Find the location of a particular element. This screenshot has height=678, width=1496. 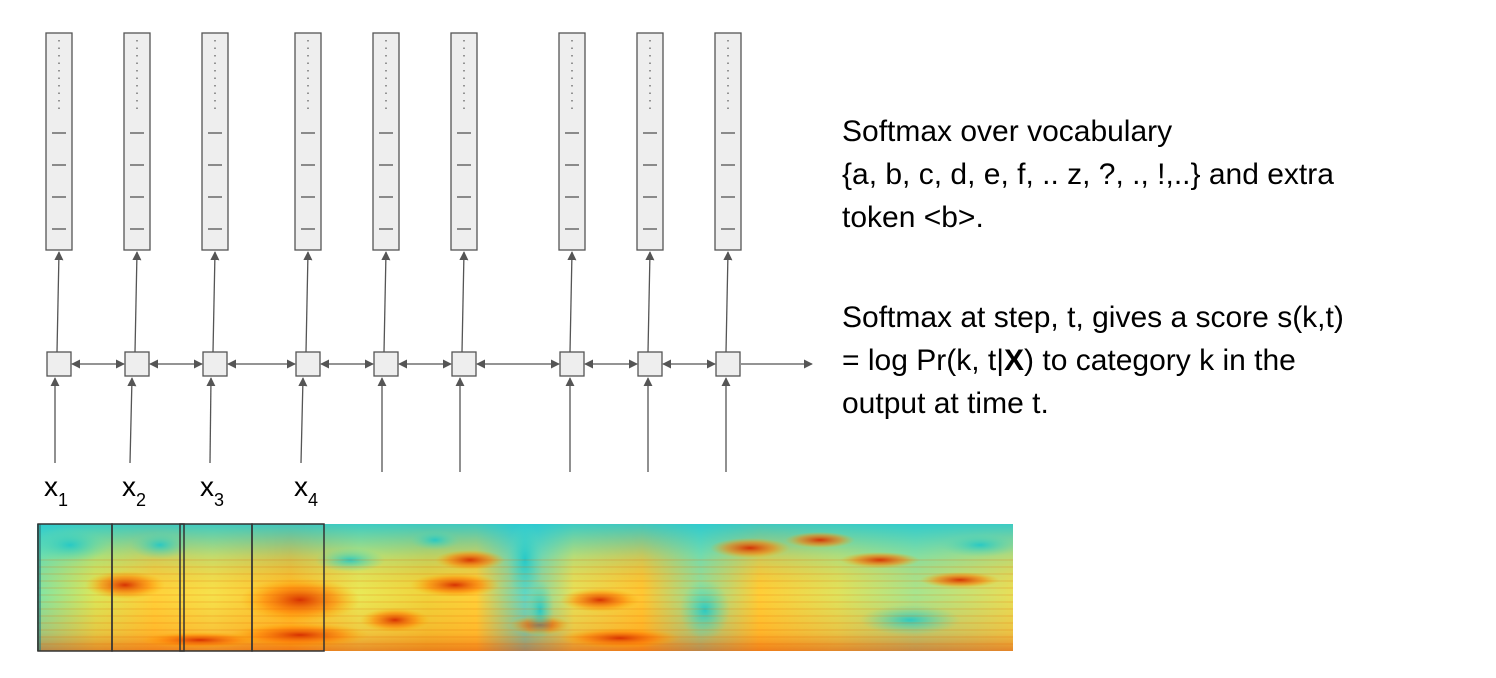

spectrogram is located at coordinates (525, 587).